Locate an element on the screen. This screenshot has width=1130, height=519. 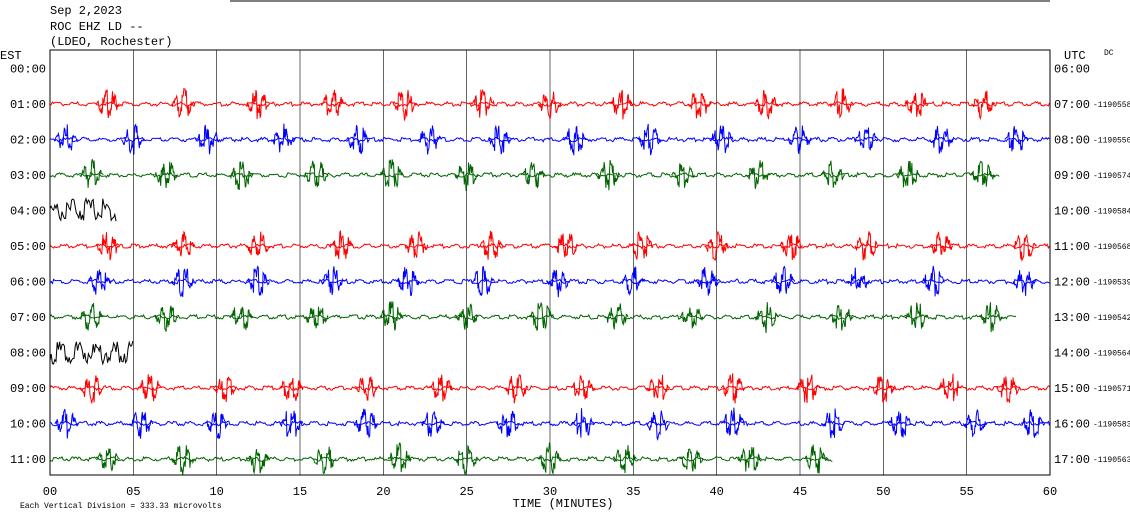
x-tick-label: 05 is located at coordinates (133, 492).